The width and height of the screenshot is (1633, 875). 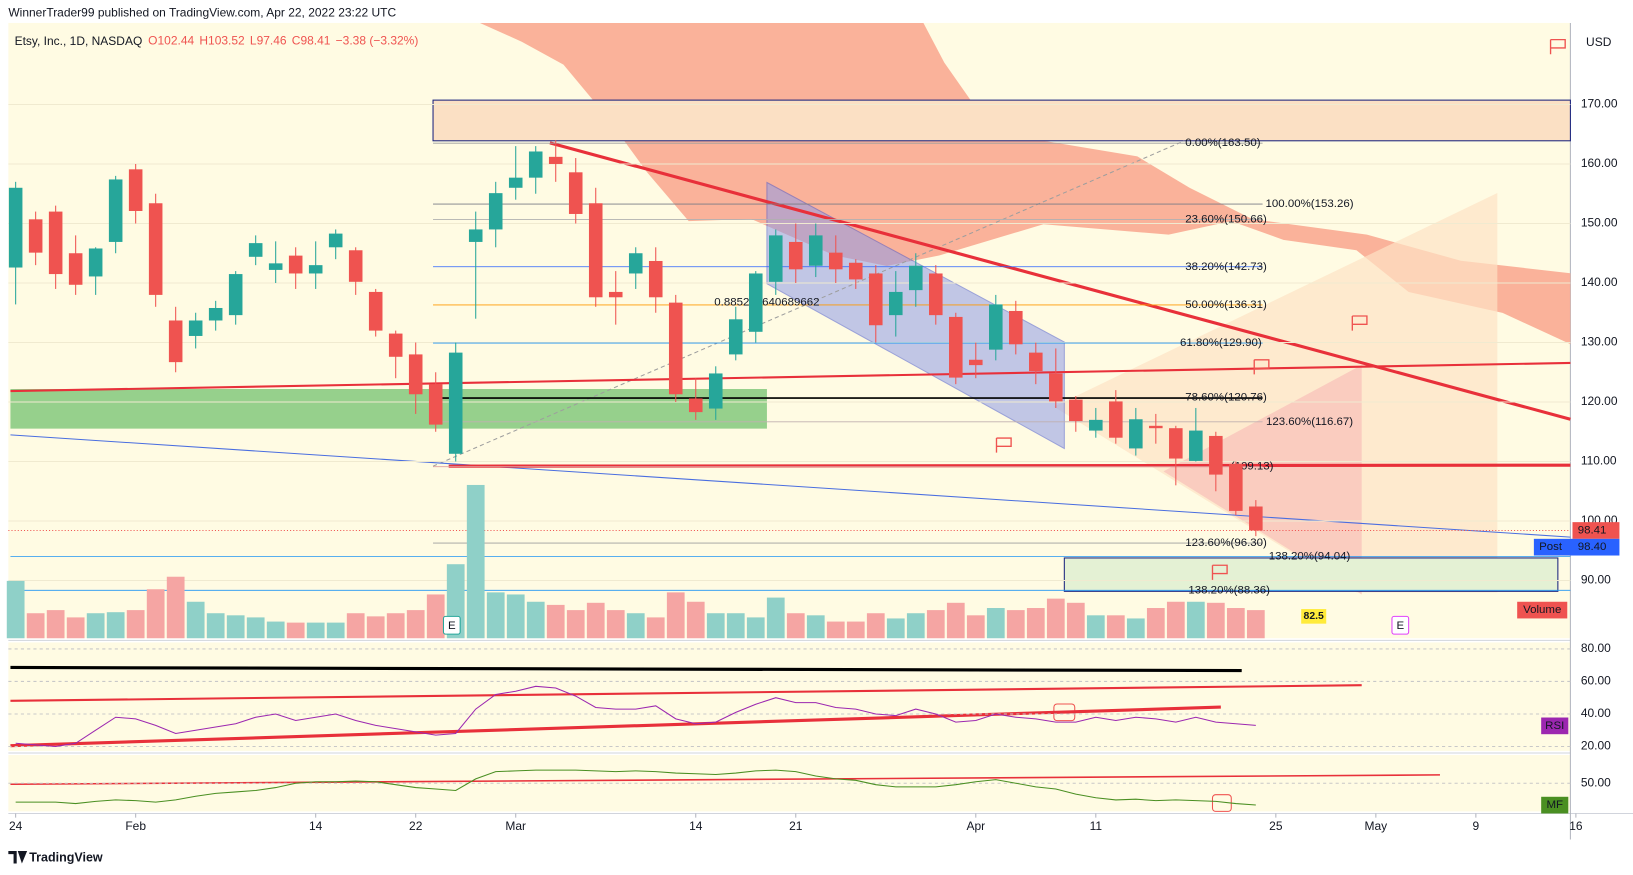 I want to click on x-tick-label: 22, so click(x=416, y=826).